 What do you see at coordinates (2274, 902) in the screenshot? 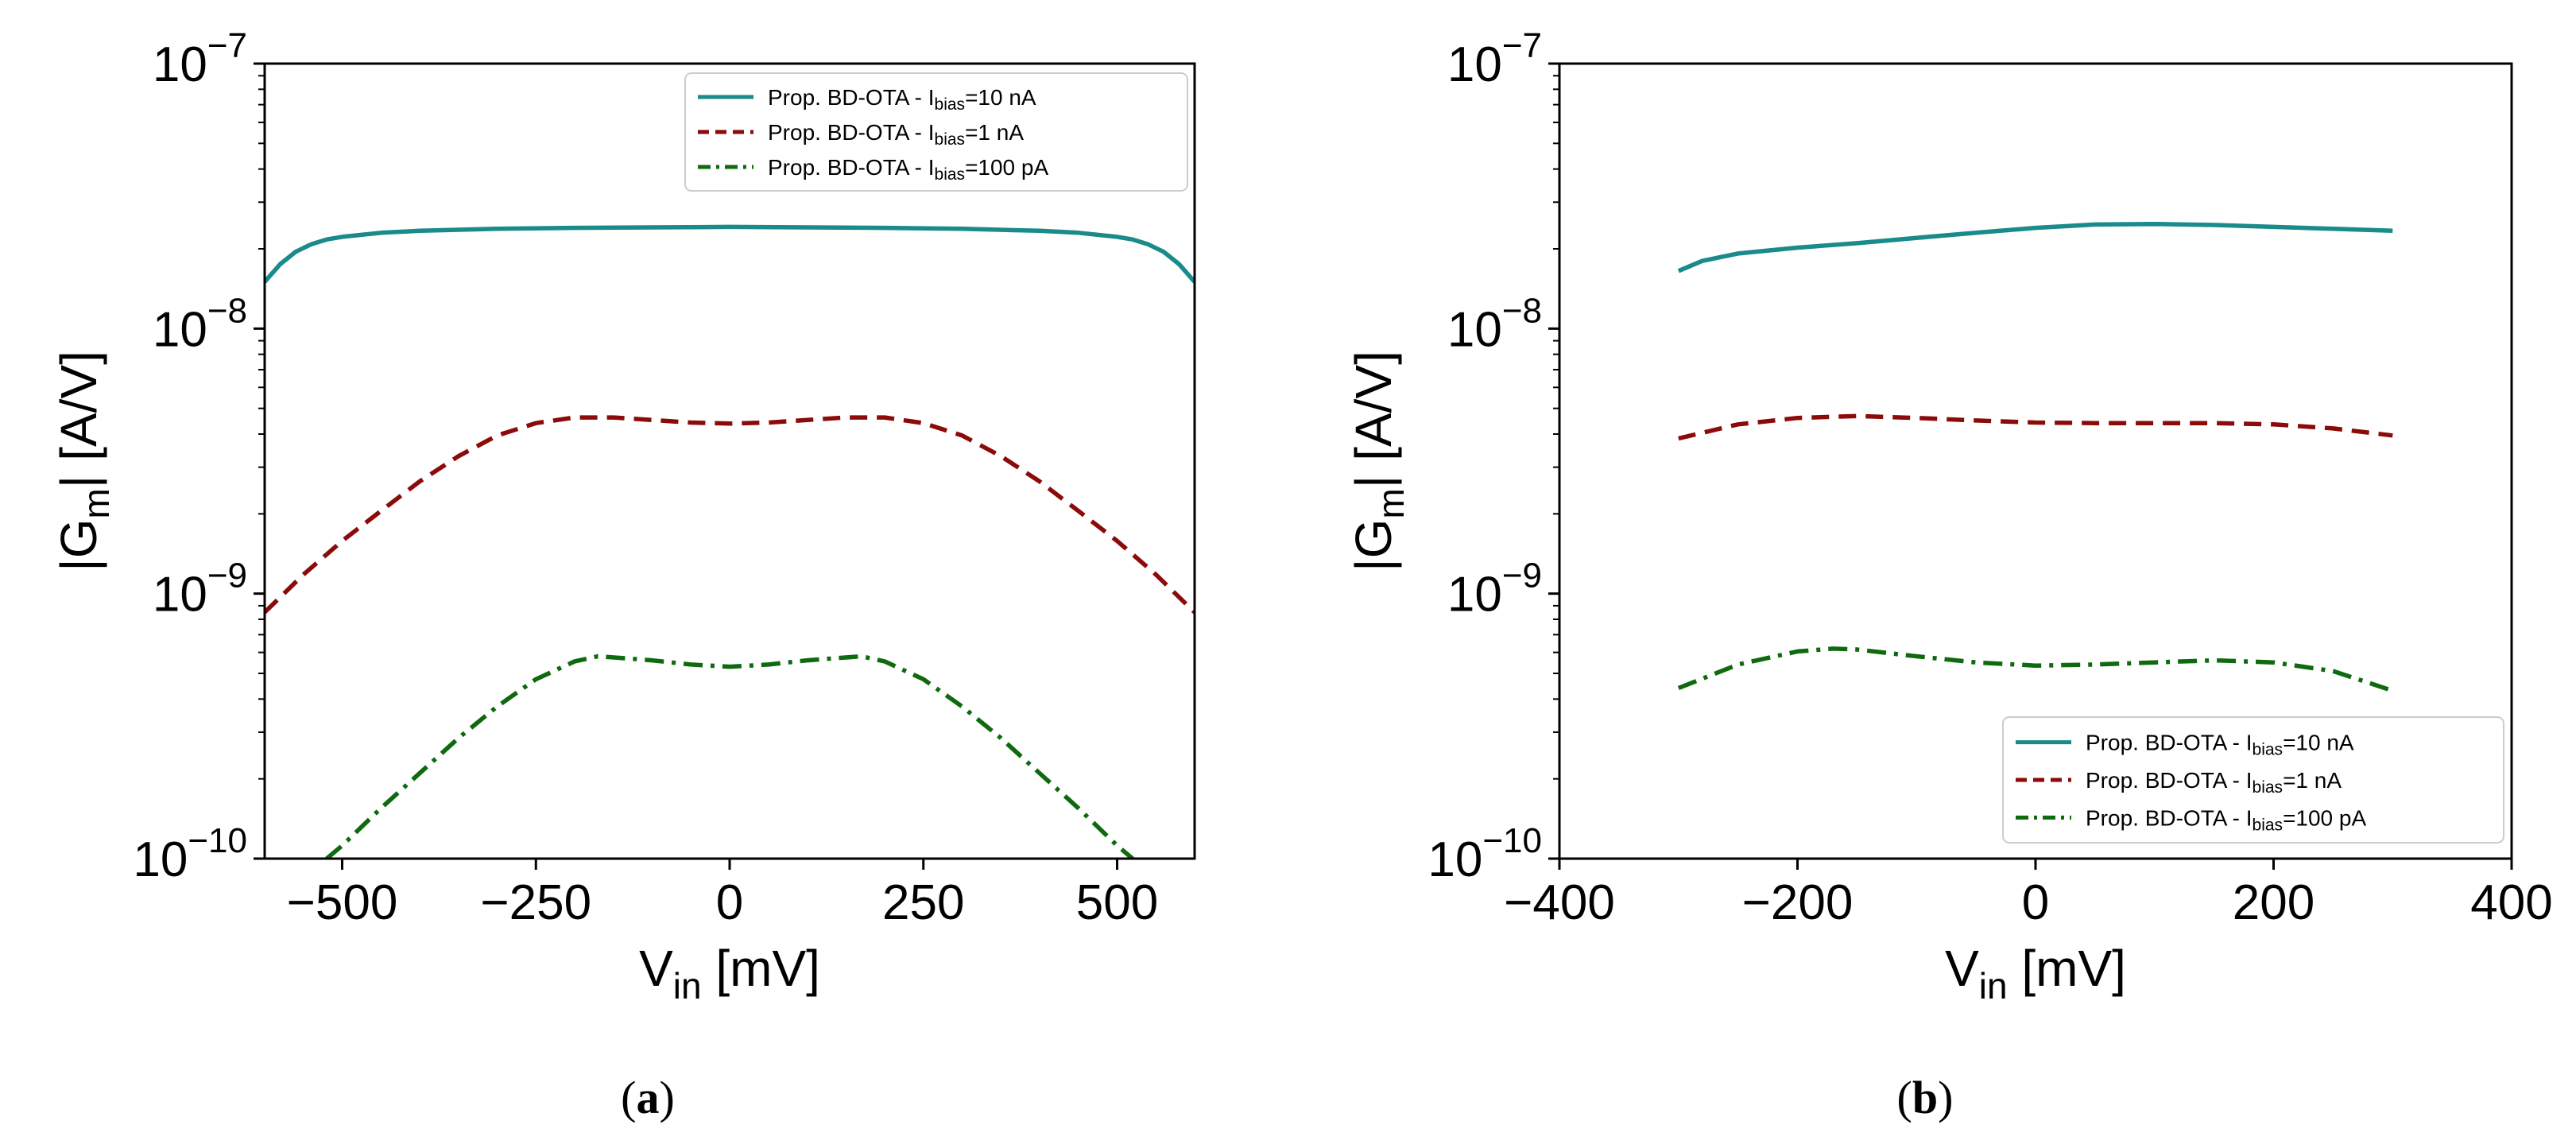
I see `x-tick-label: 200` at bounding box center [2274, 902].